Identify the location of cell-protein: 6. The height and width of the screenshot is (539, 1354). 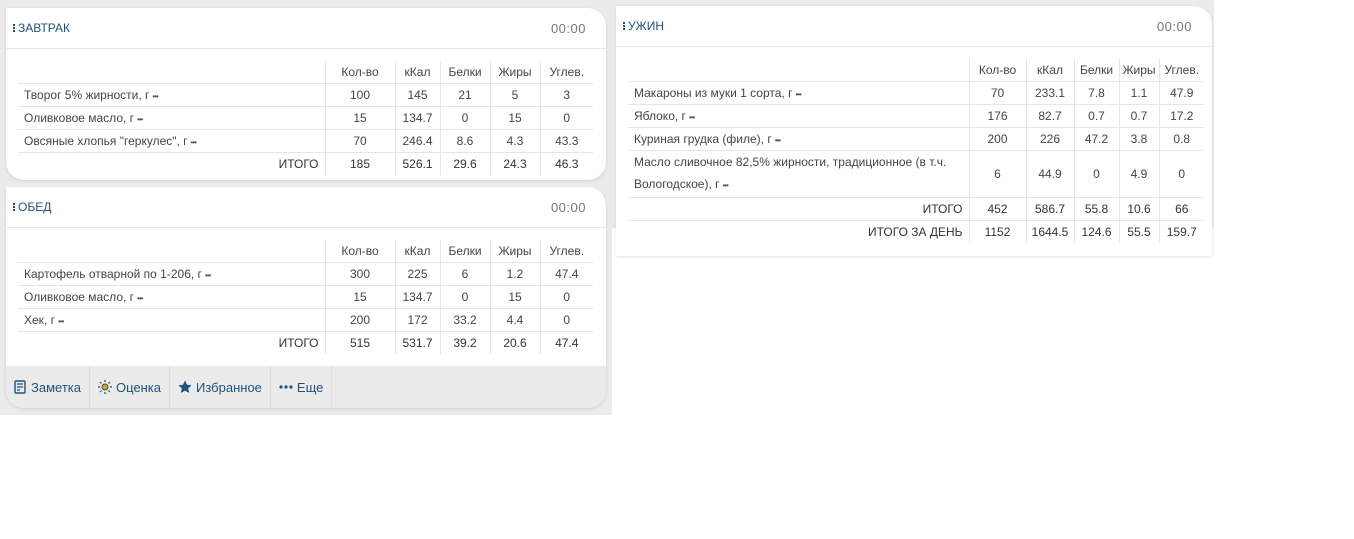
(464, 274).